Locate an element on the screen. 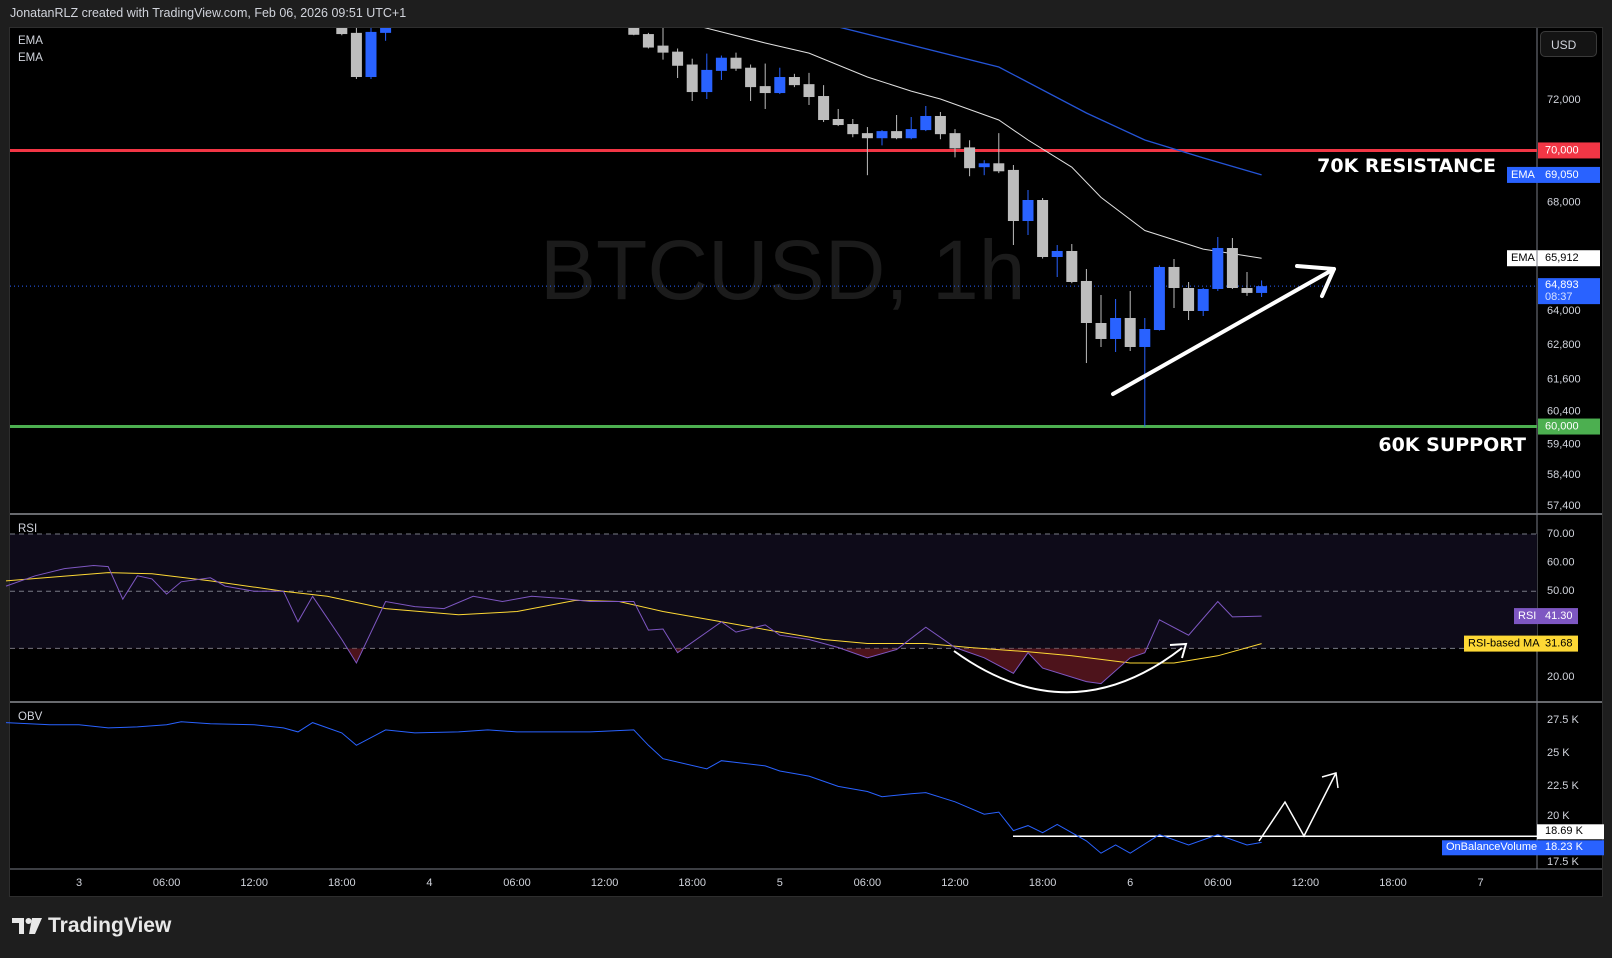 The image size is (1612, 958). price-tick-label: 68,000 is located at coordinates (1564, 202).